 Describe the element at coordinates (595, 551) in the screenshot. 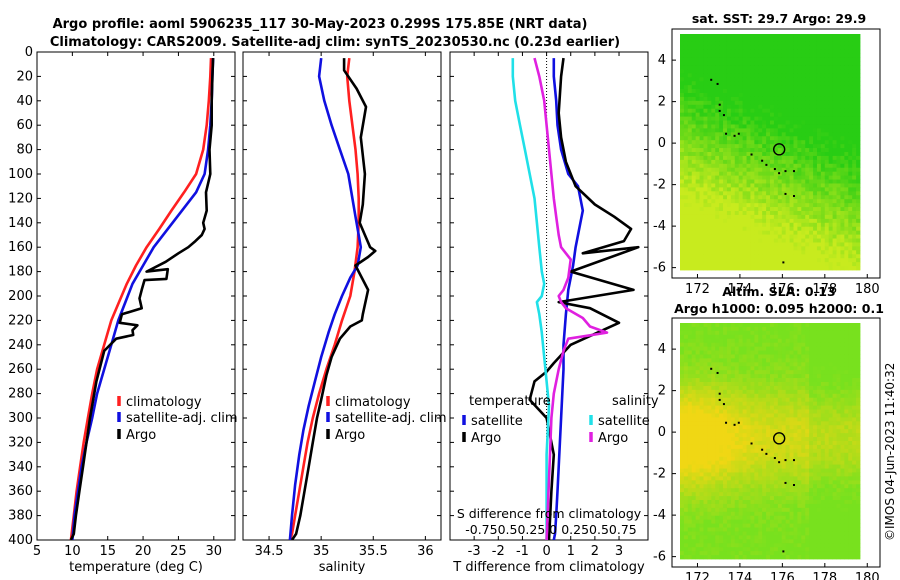

I see `x-tick-label: 2` at that location.